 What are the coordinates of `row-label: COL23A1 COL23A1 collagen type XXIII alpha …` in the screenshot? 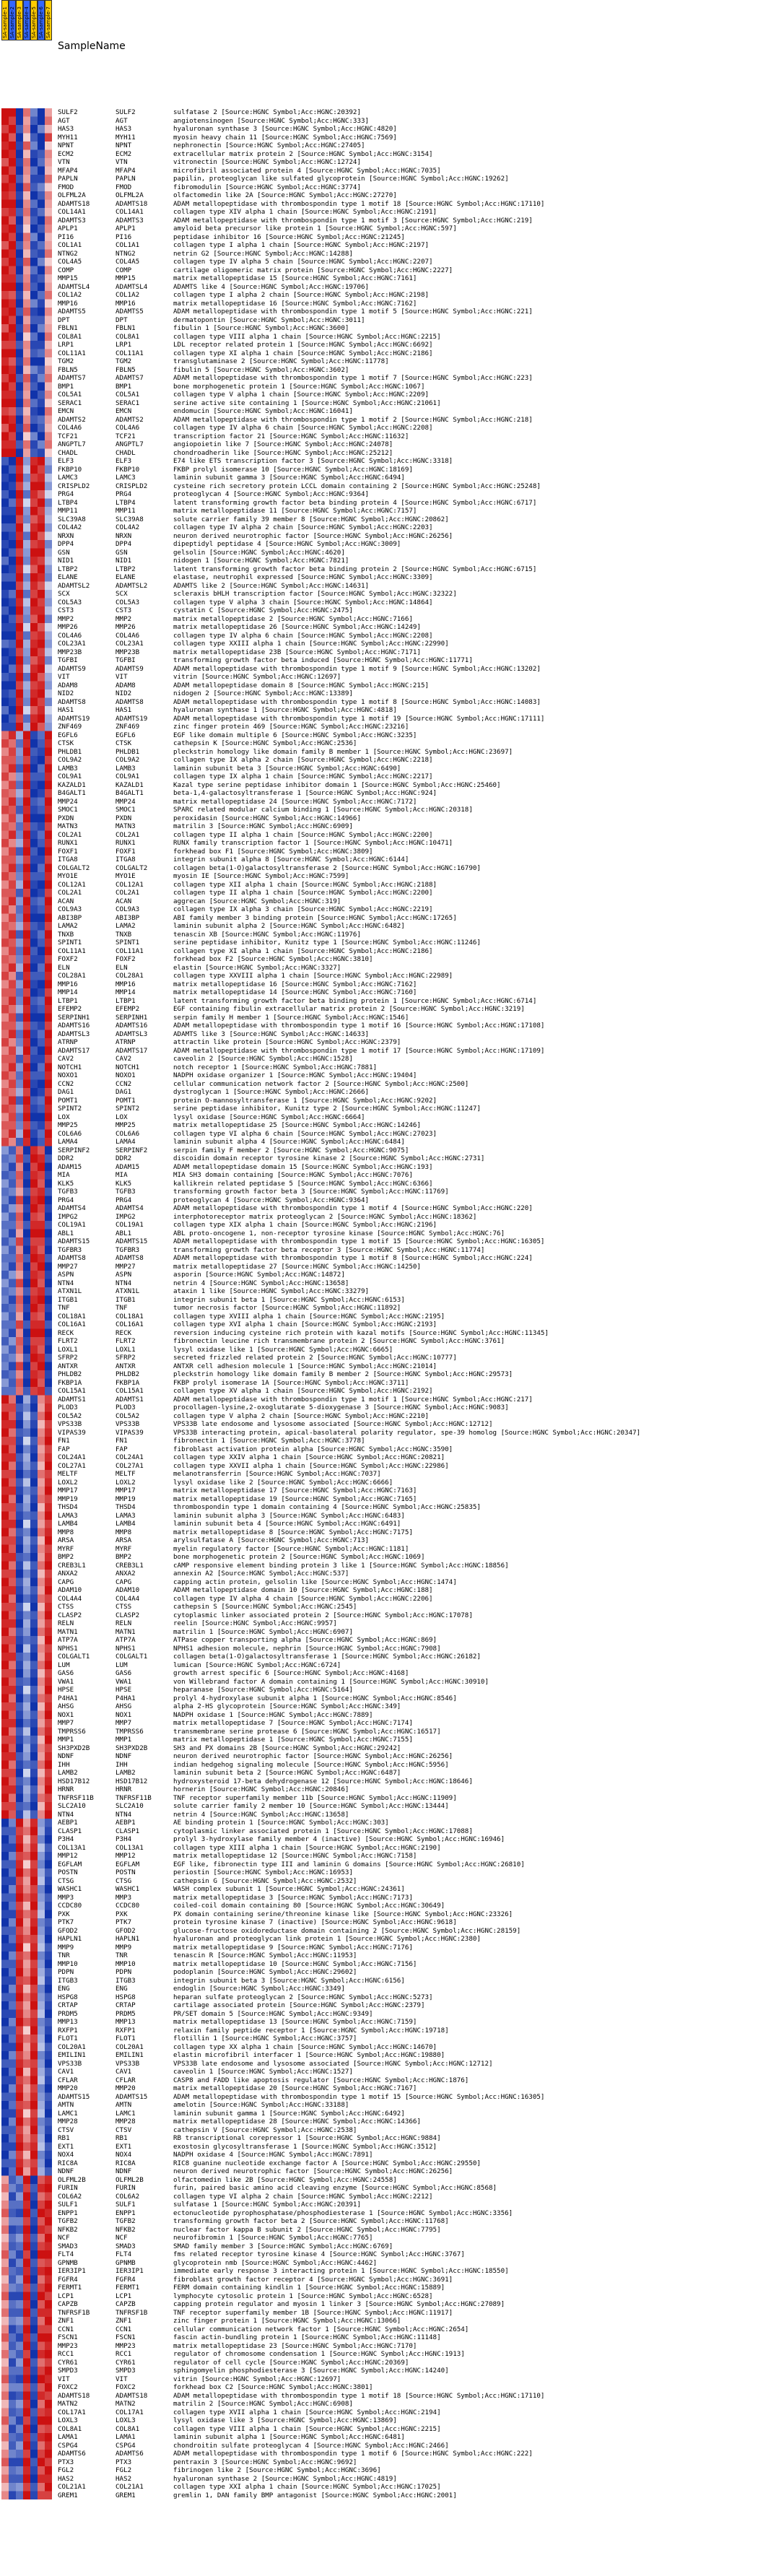 It's located at (414, 644).